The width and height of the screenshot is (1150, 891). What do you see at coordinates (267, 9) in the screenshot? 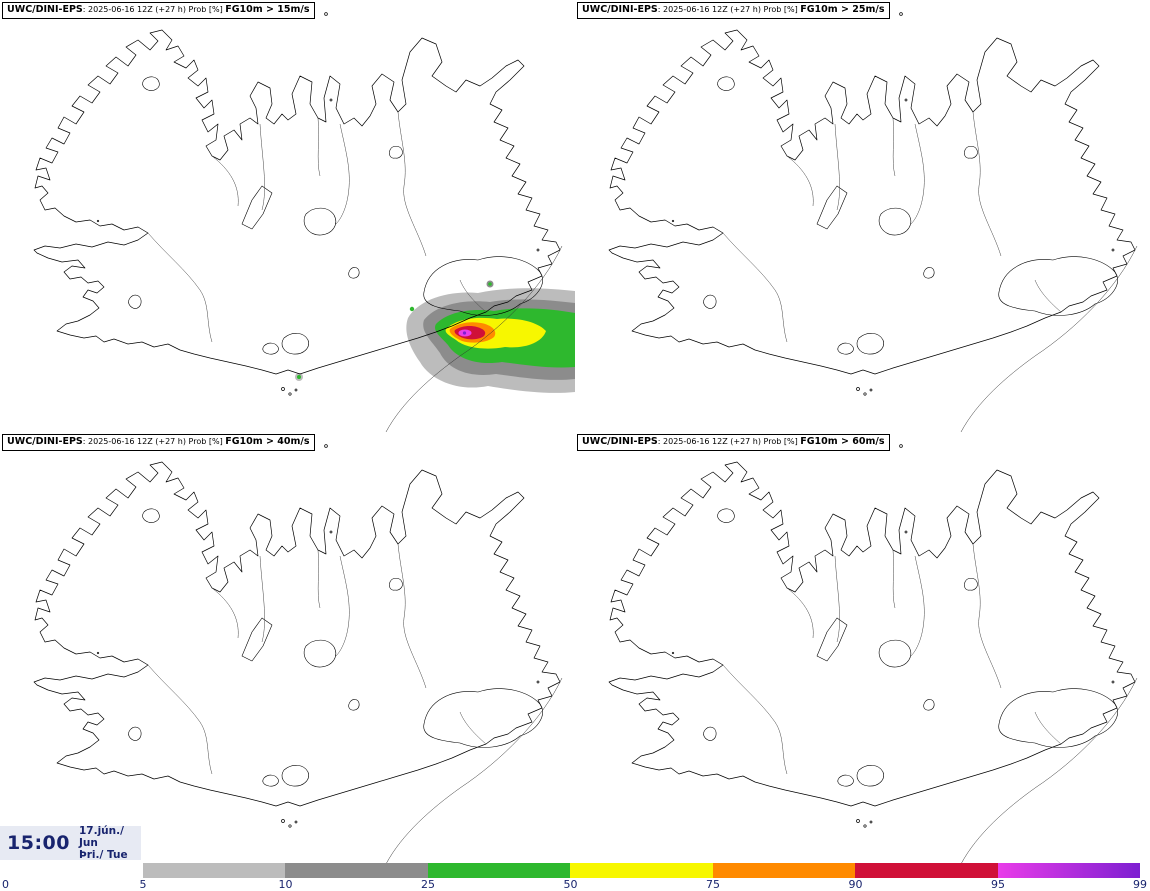
I see `threshold-label: FG10m > 15m/s` at bounding box center [267, 9].